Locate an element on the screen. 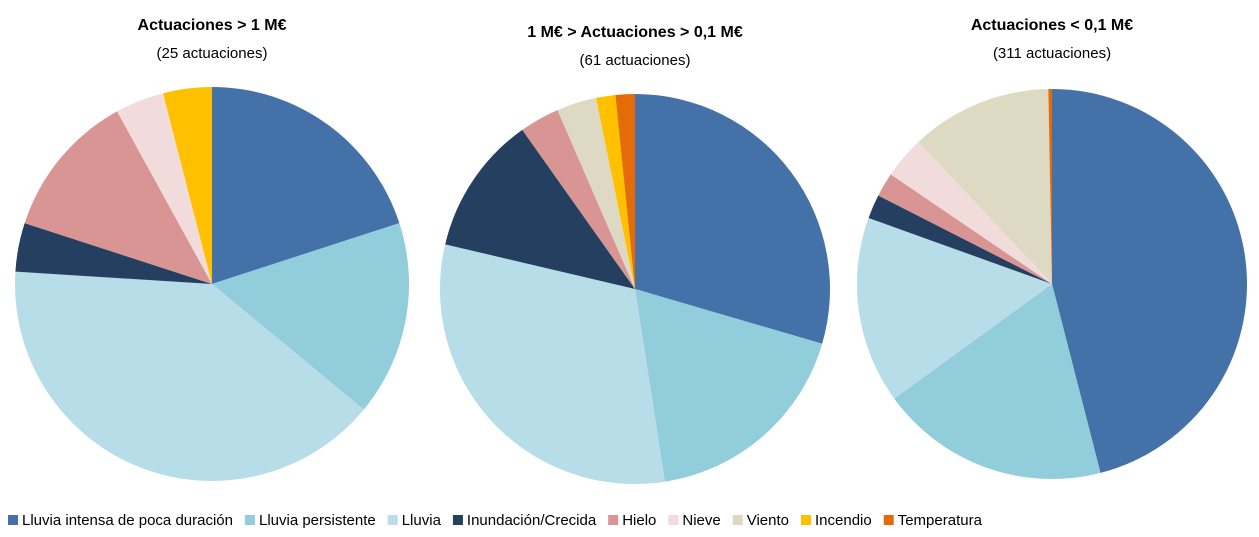 Image resolution: width=1259 pixels, height=537 pixels. chart-subtitle: (61 actuaciones) is located at coordinates (635, 60).